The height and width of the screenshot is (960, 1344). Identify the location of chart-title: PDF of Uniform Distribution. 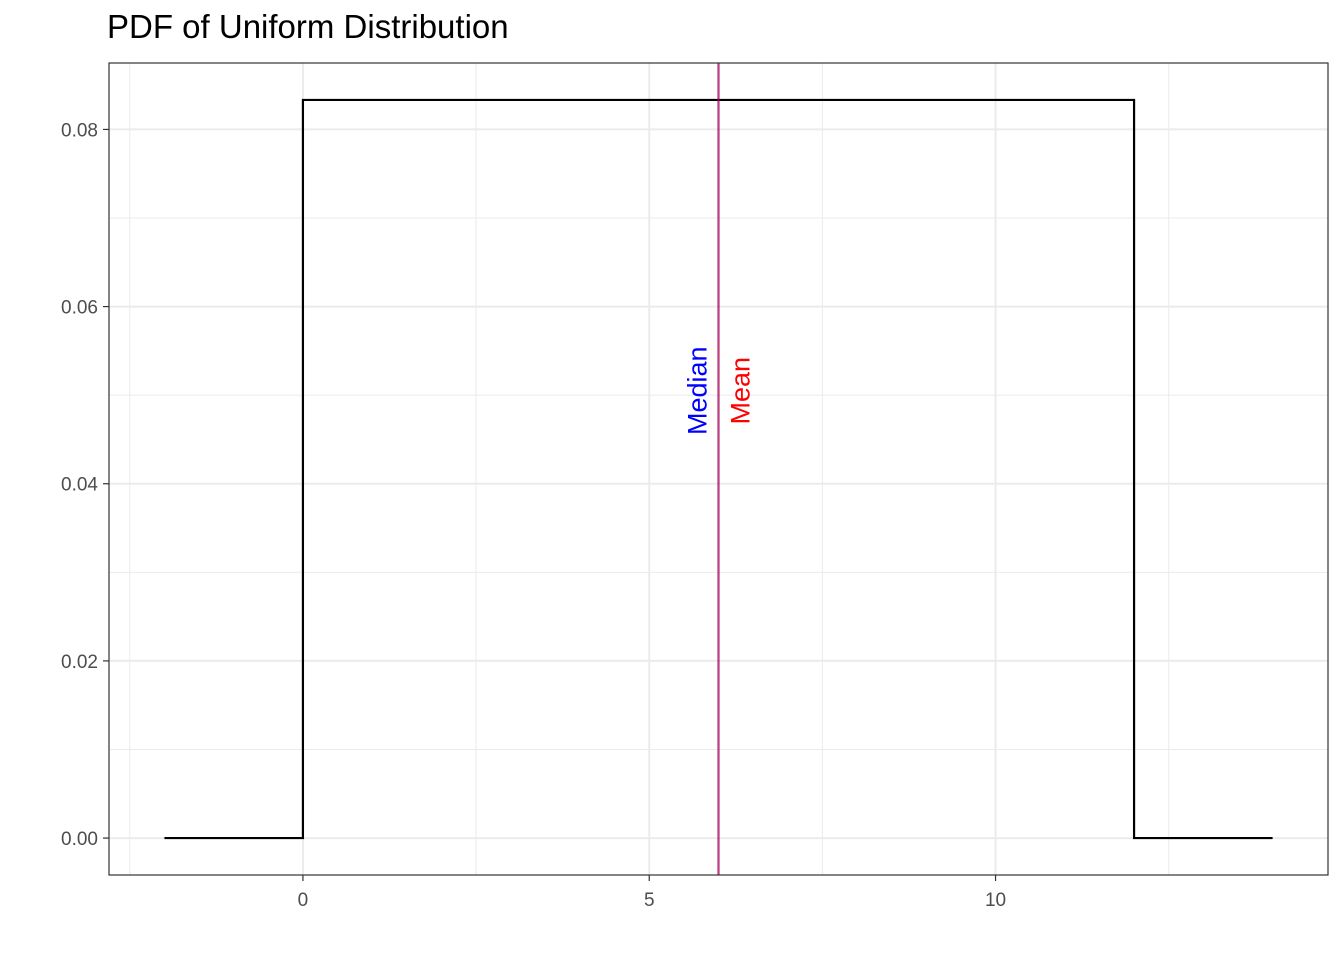
(308, 26).